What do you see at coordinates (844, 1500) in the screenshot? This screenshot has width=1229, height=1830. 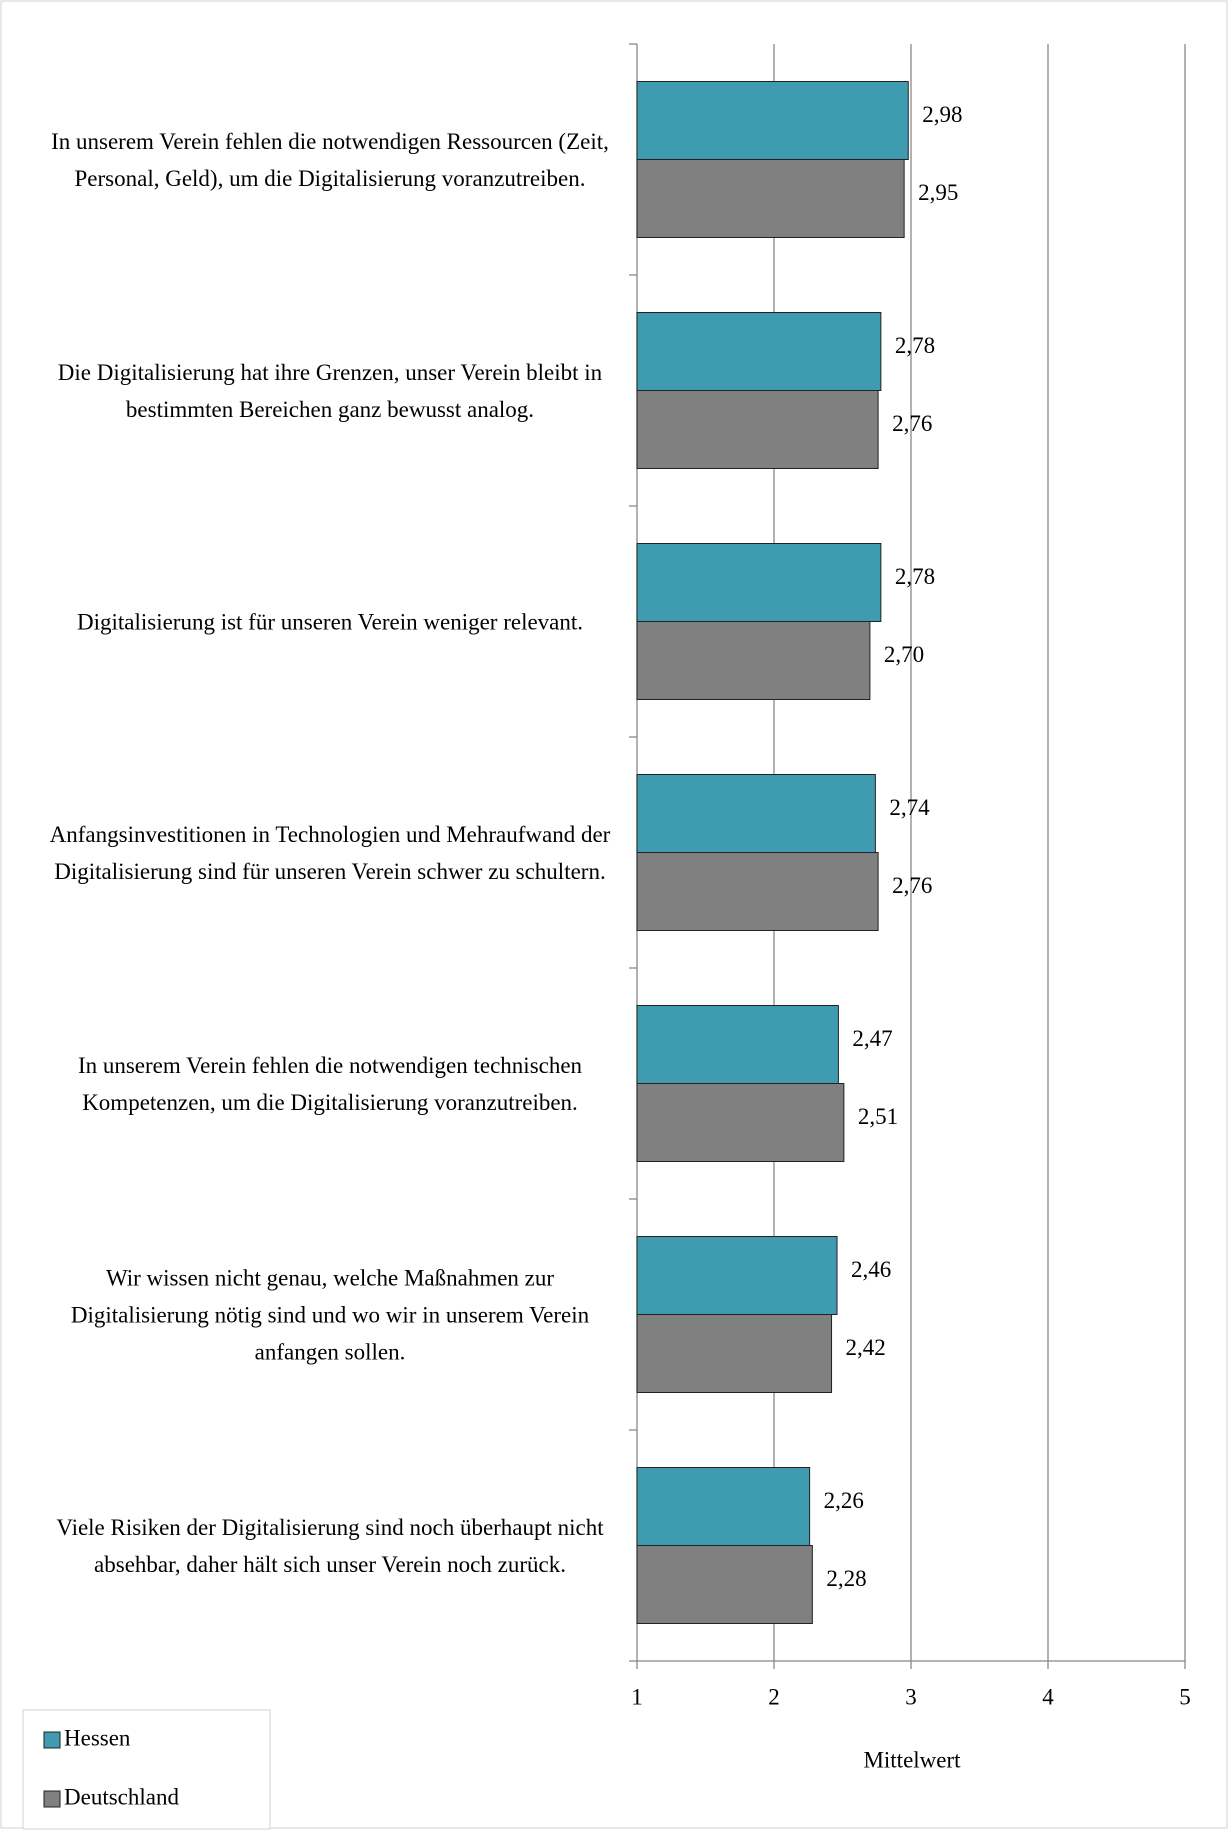 I see `value-label: 2,26` at bounding box center [844, 1500].